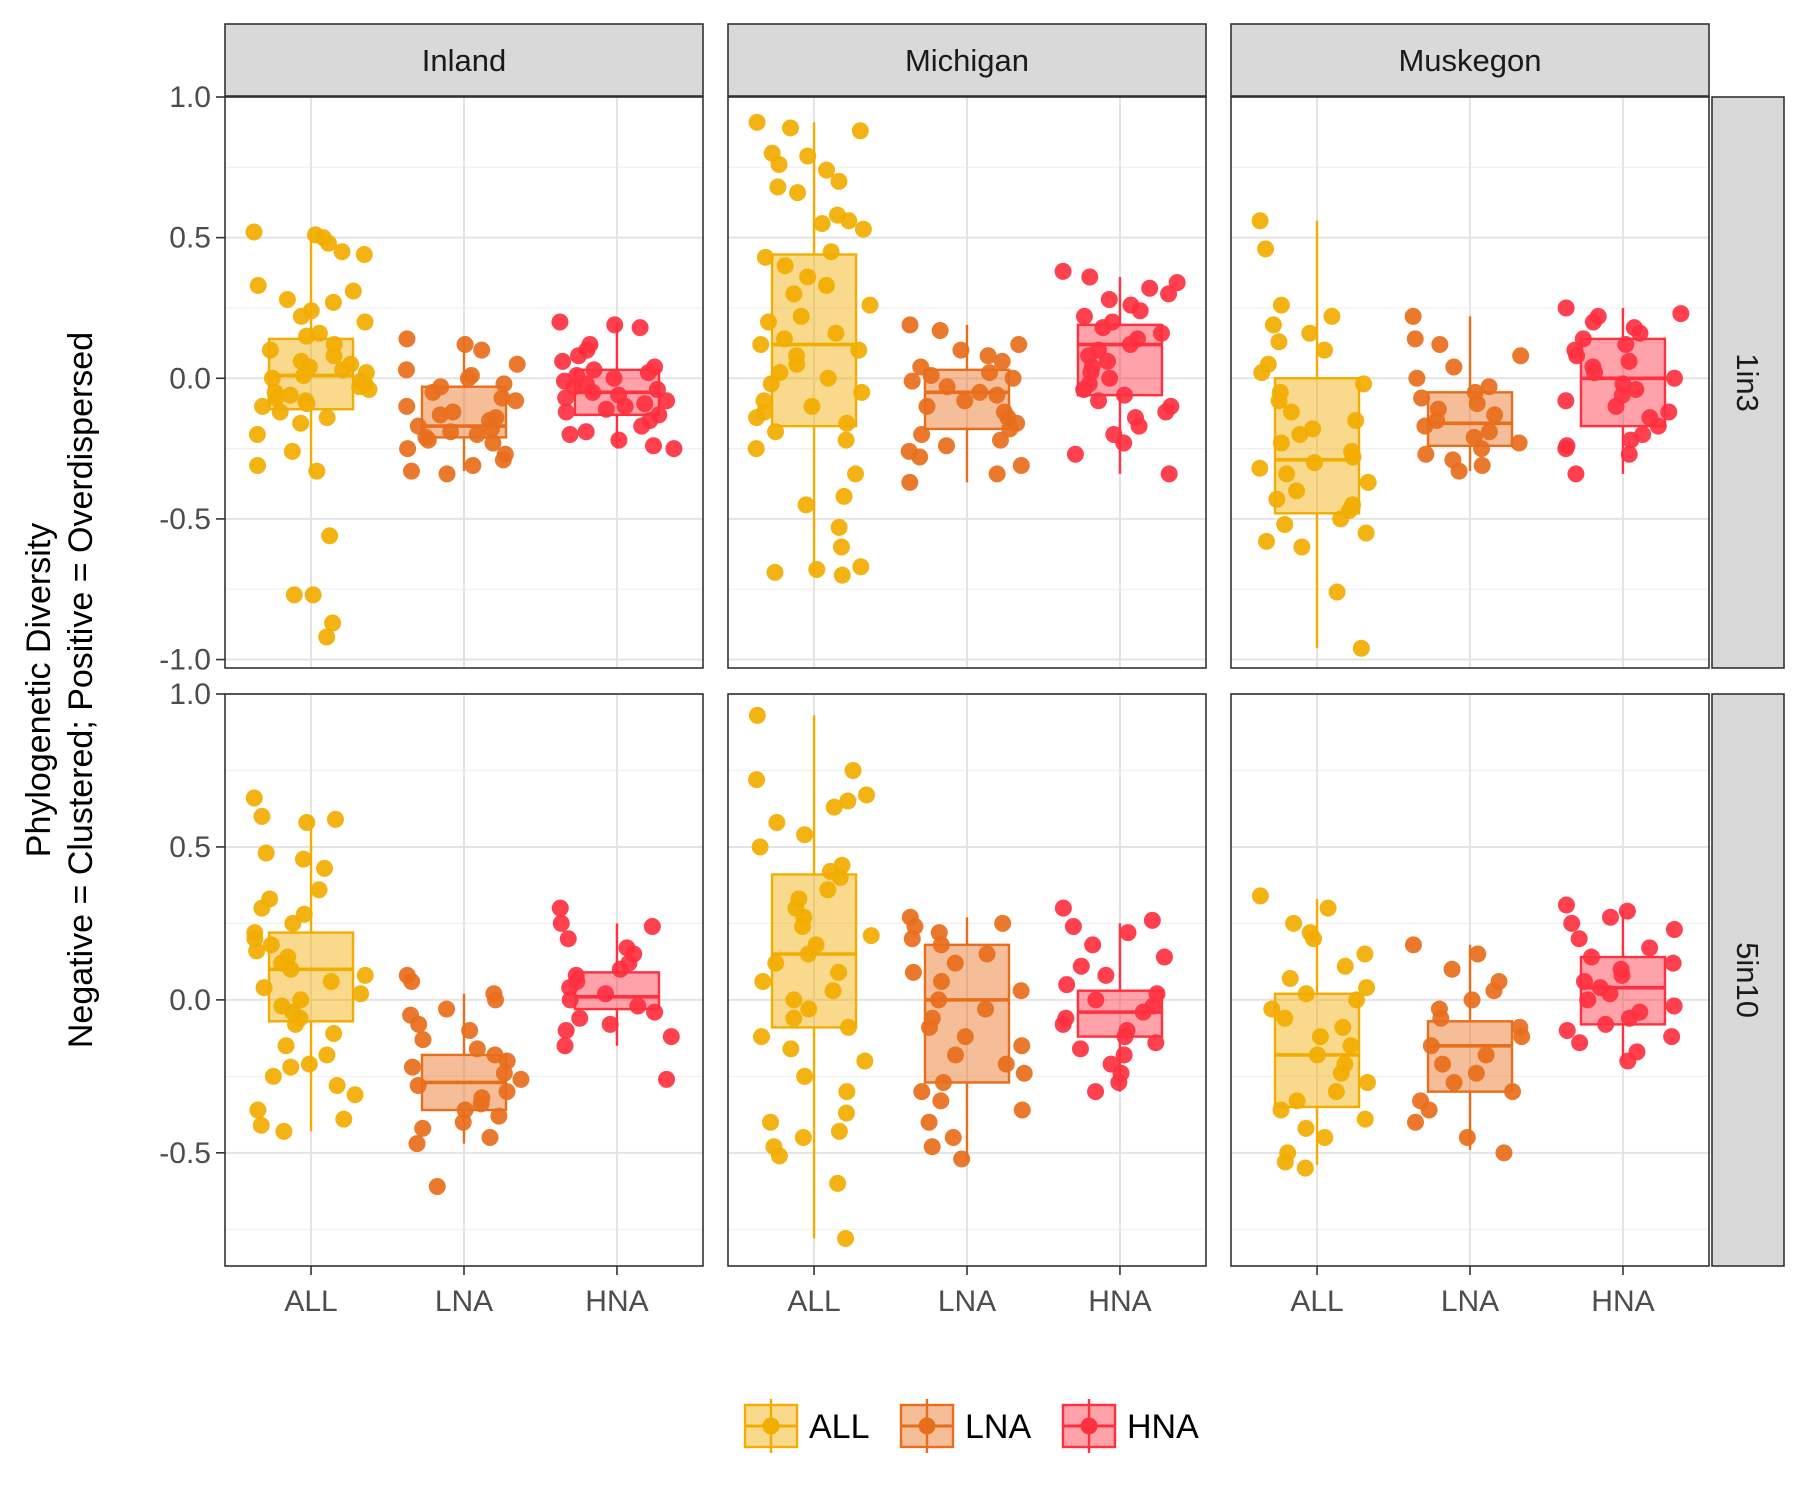  What do you see at coordinates (998, 1427) in the screenshot?
I see `legend-label-lna: LNA` at bounding box center [998, 1427].